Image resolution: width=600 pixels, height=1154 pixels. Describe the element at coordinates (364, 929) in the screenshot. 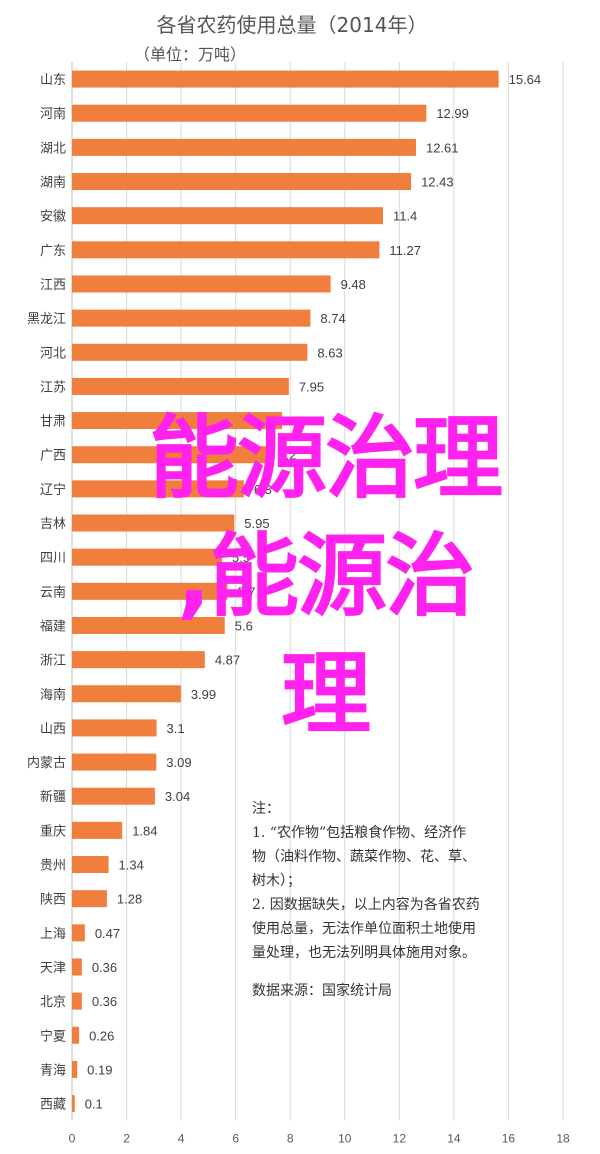

I see `note-line: 使用总量，无法作单位面积土地使用` at that location.